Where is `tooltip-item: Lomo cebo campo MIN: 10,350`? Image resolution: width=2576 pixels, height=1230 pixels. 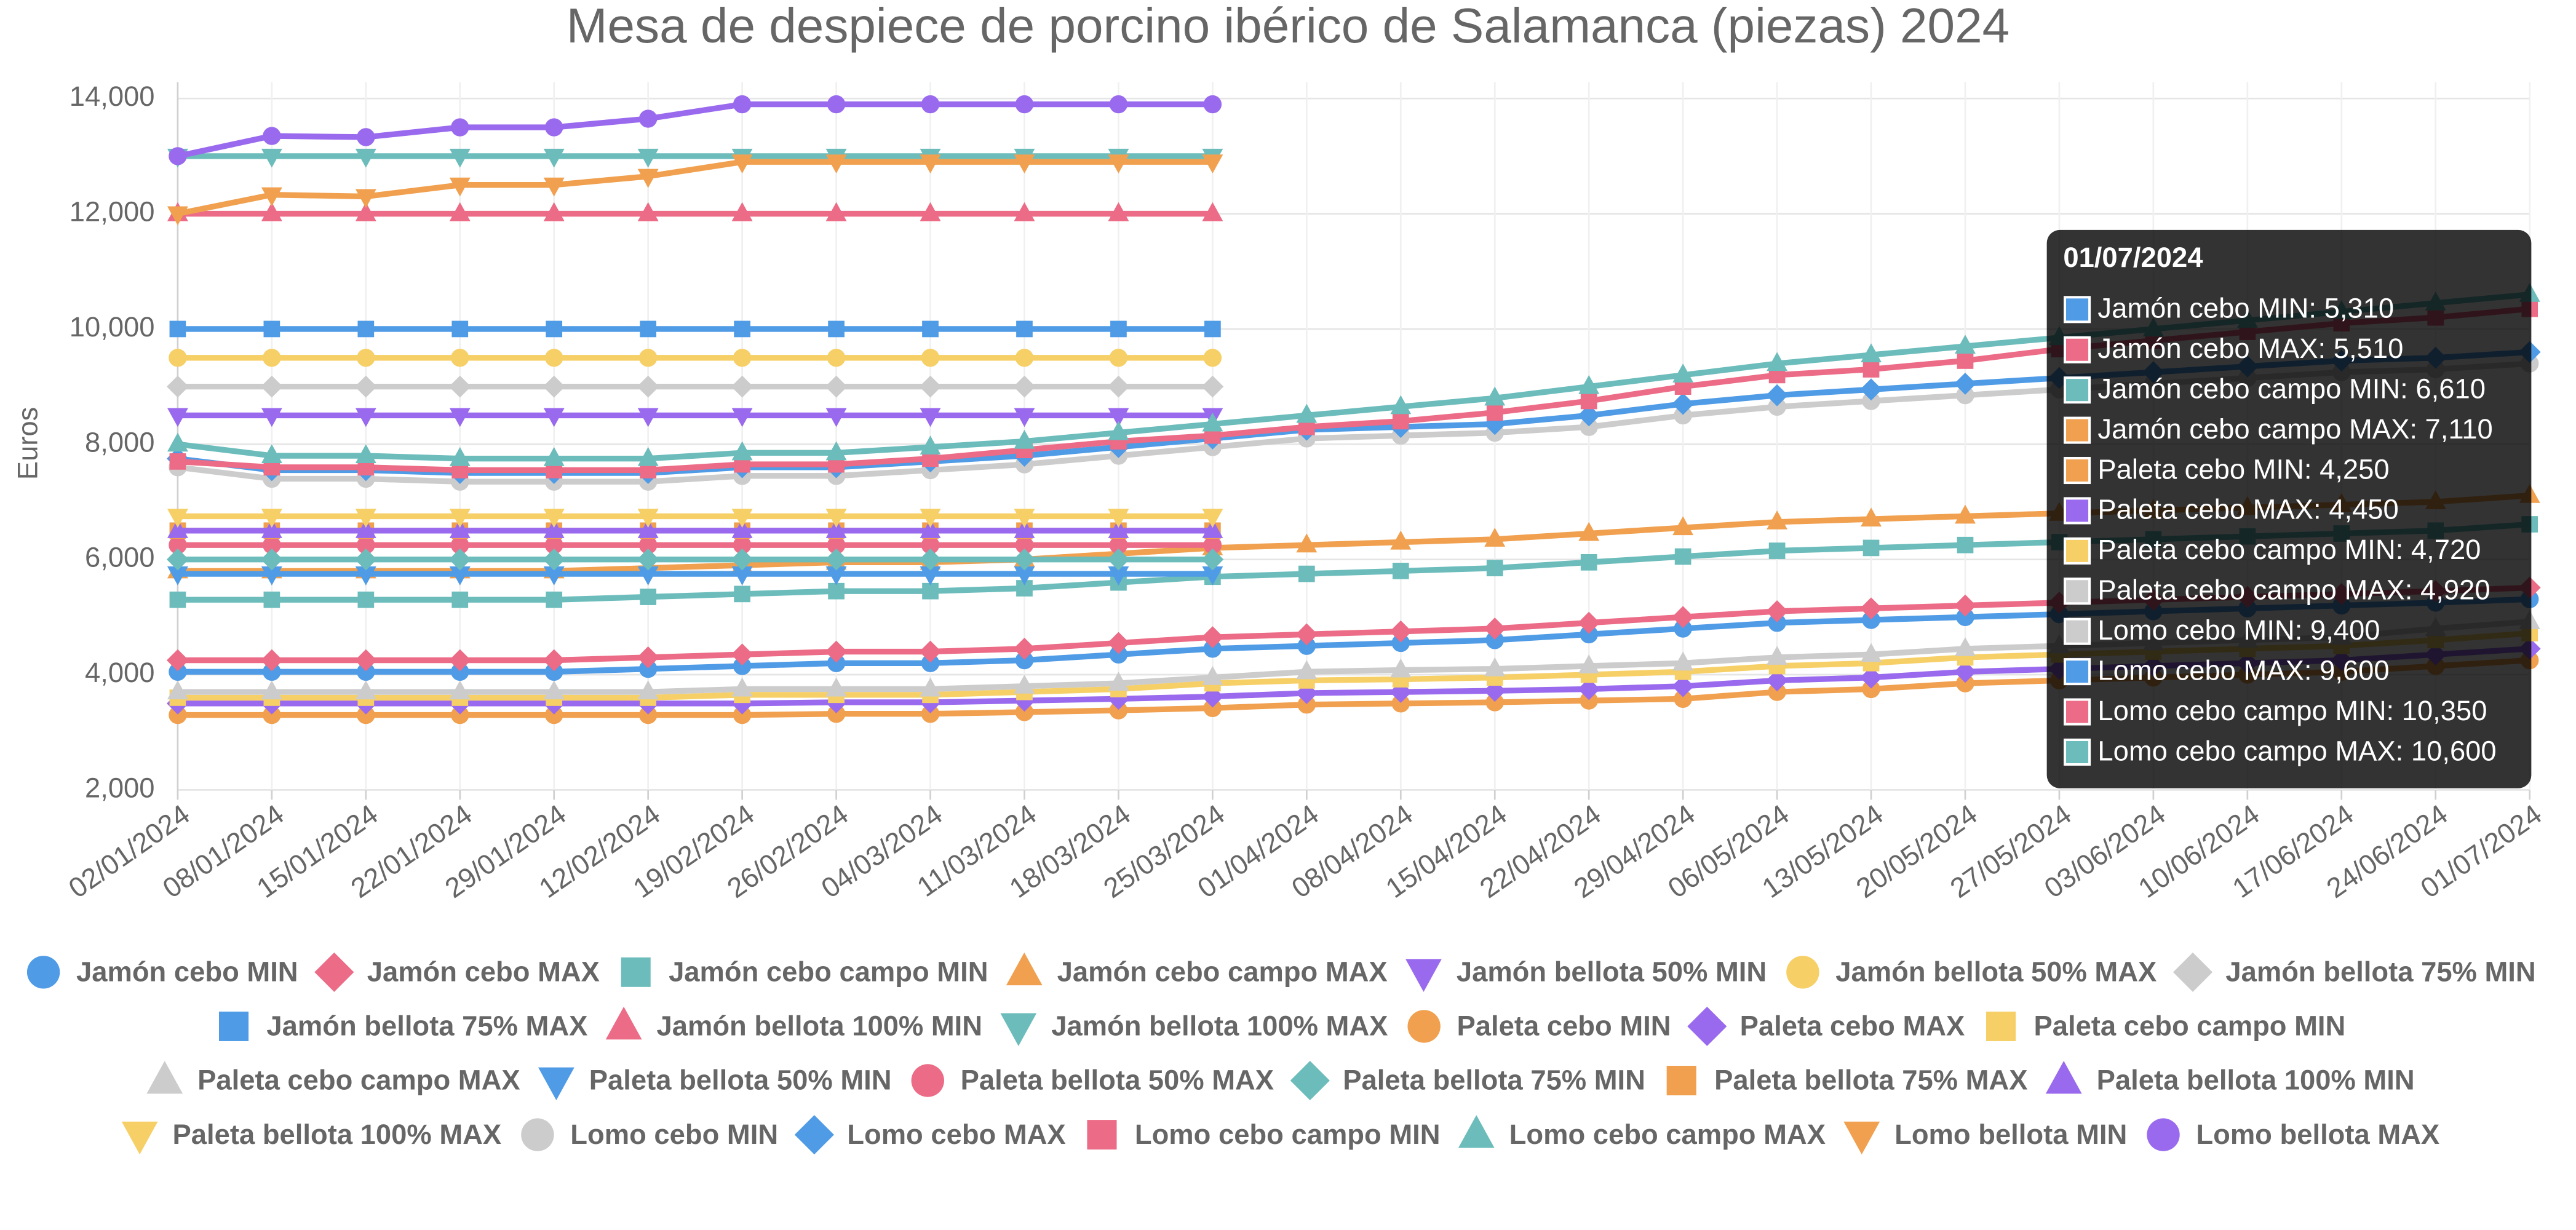 tooltip-item: Lomo cebo campo MIN: 10,350 is located at coordinates (2292, 710).